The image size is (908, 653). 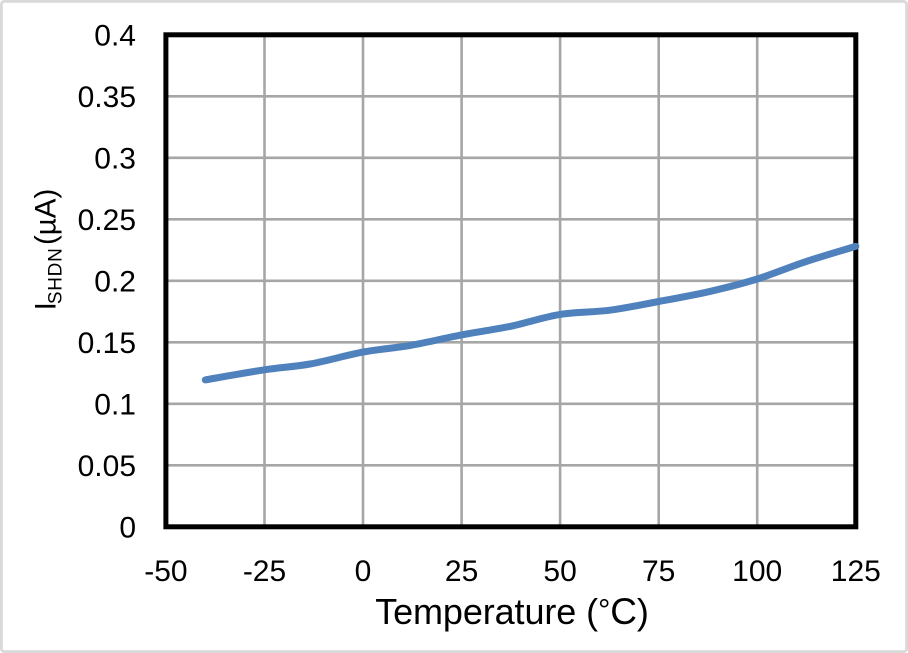 I want to click on svg-text: 0.05, so click(x=107, y=466).